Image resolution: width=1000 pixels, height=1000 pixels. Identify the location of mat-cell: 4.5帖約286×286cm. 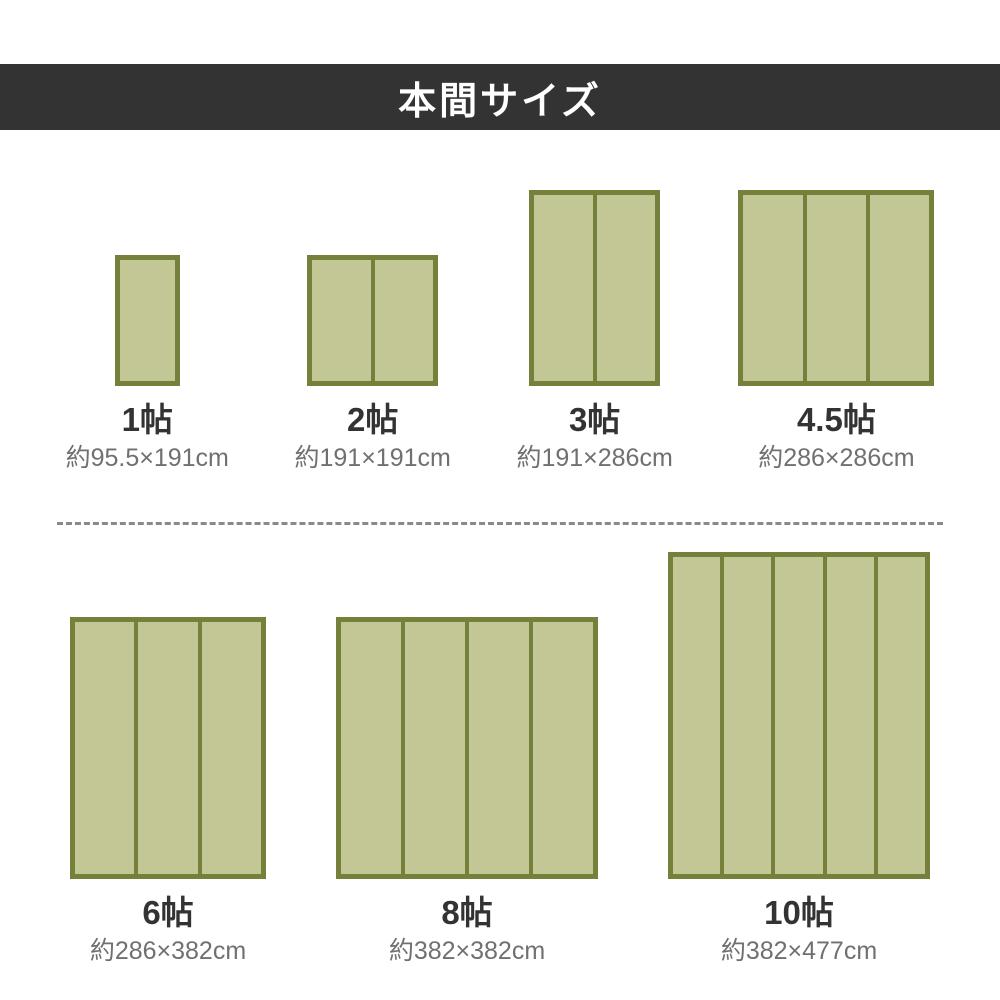
(836, 332).